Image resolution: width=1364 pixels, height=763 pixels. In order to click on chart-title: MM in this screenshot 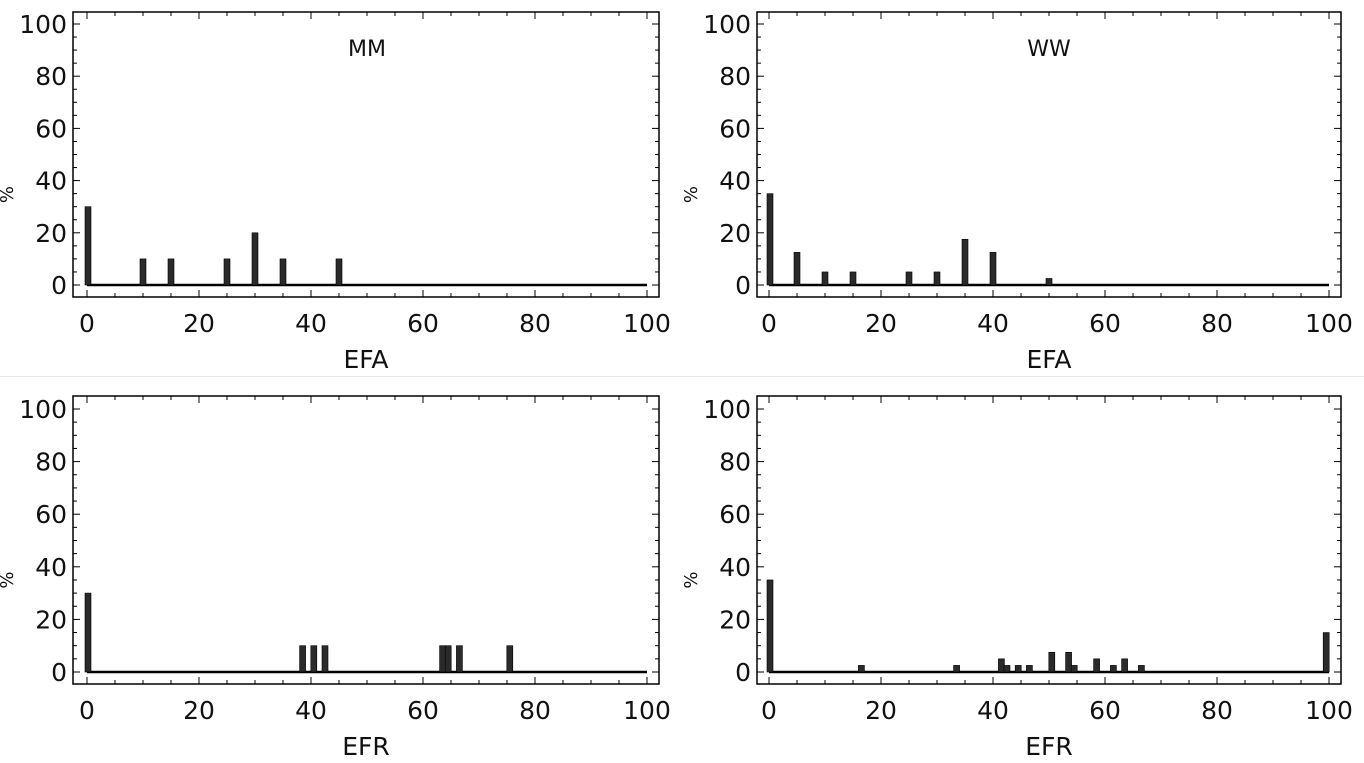, I will do `click(367, 49)`.